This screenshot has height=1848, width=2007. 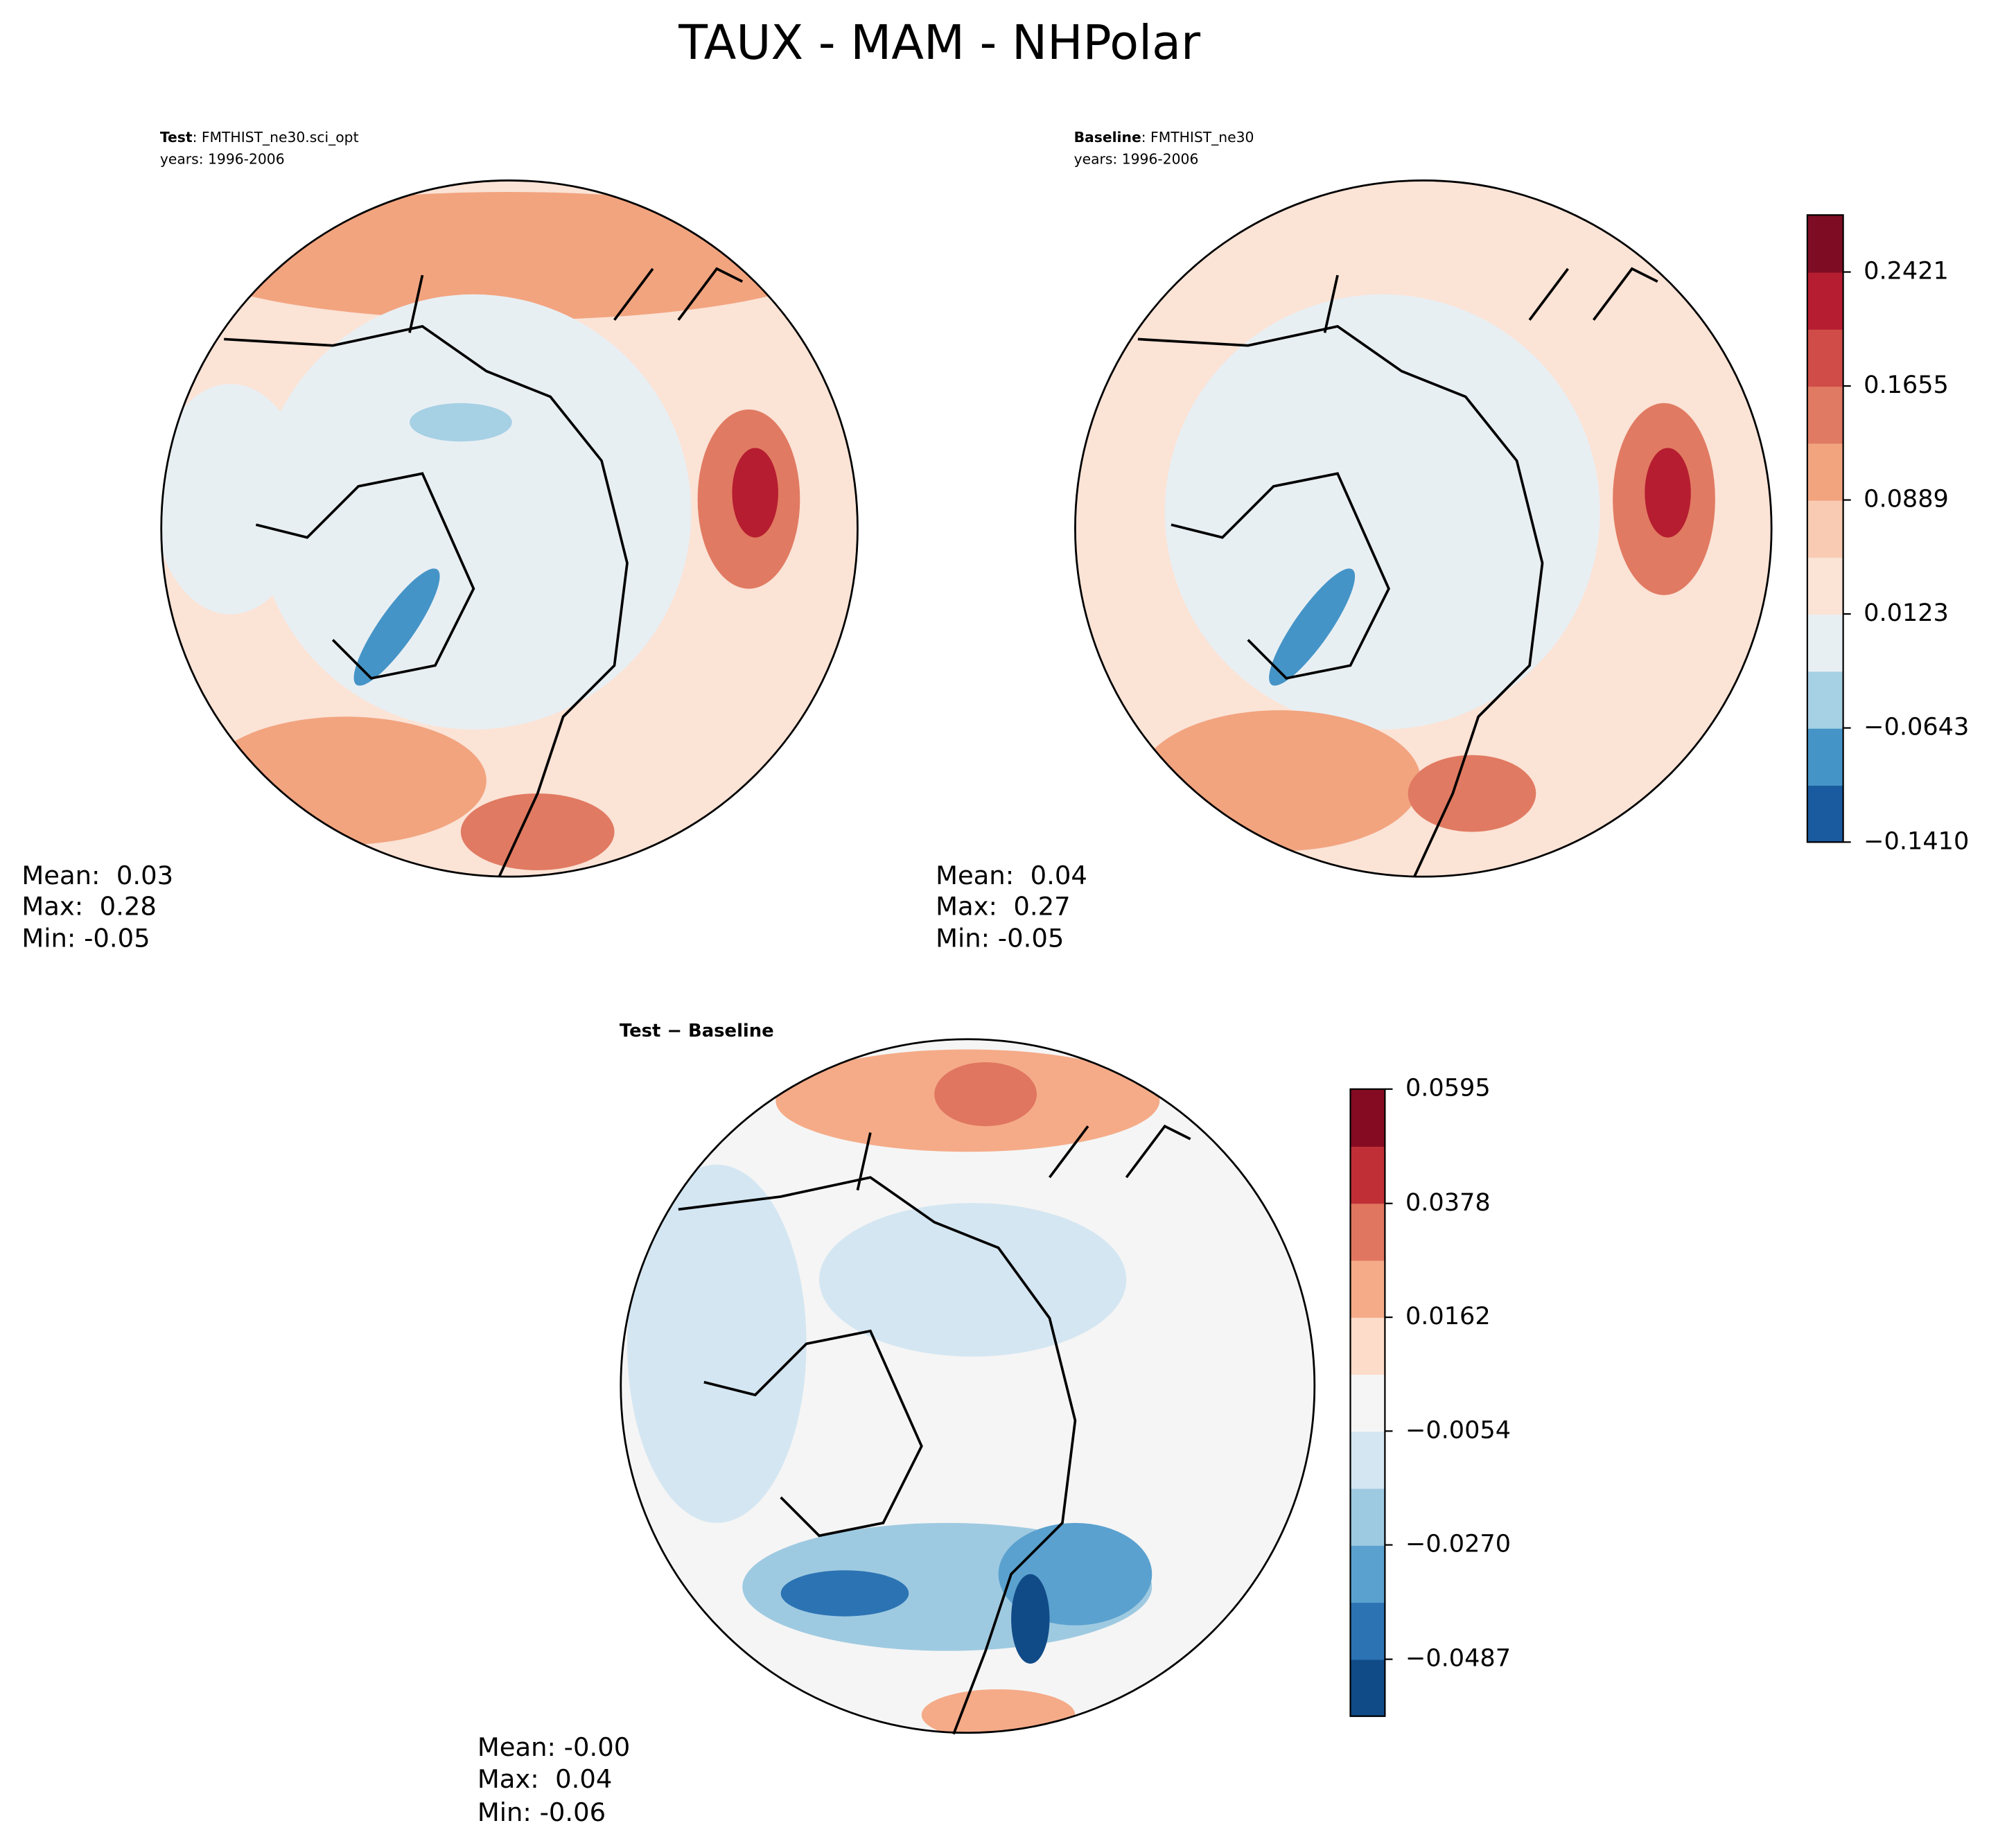 I want to click on stat: Max: 0.27, so click(x=1003, y=907).